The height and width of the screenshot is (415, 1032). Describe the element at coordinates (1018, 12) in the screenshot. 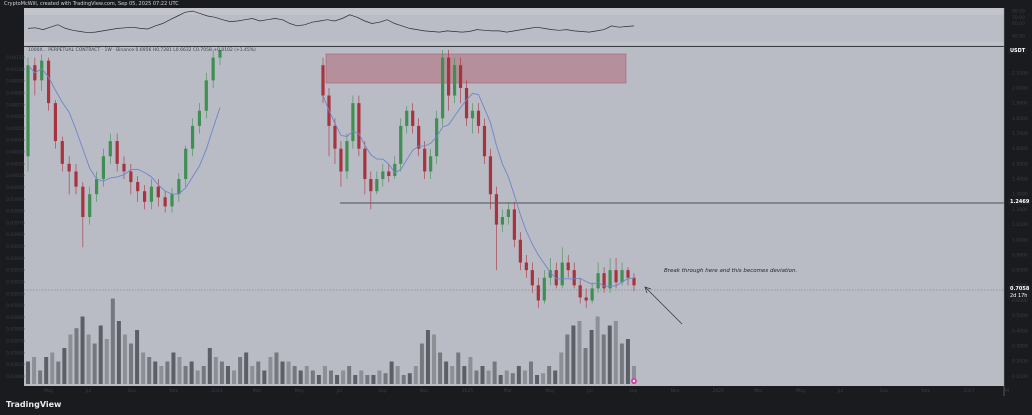

I see `rsi-tick-label: 80.00` at that location.